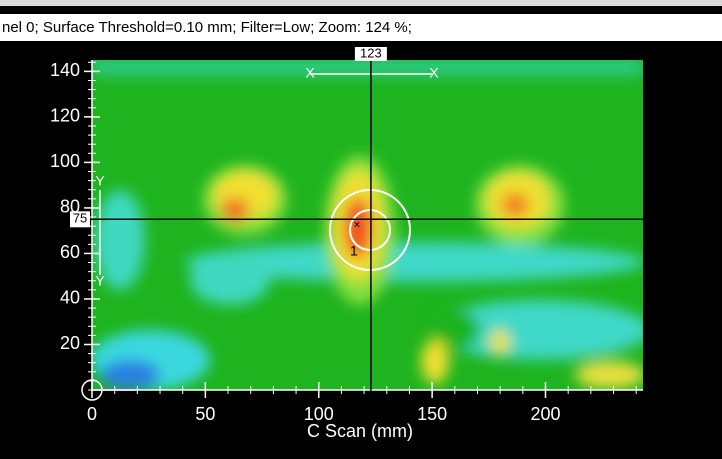 This screenshot has width=722, height=459. I want to click on x-tick-label: 50, so click(205, 414).